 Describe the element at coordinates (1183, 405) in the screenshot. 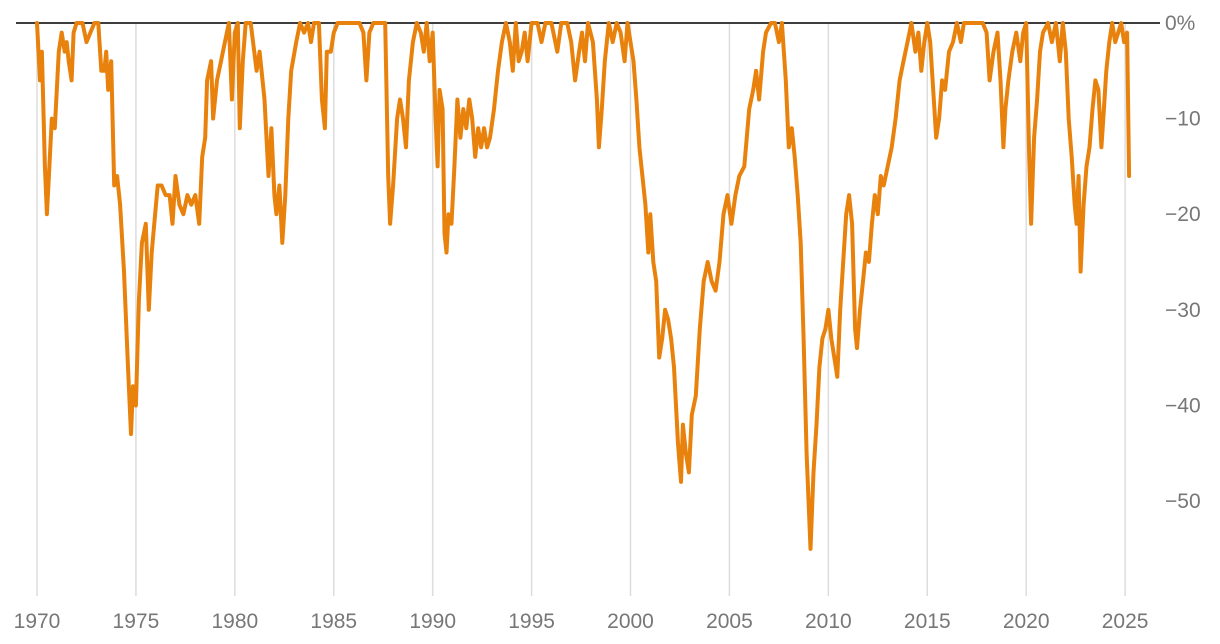

I see `y-tick-label: −40` at that location.